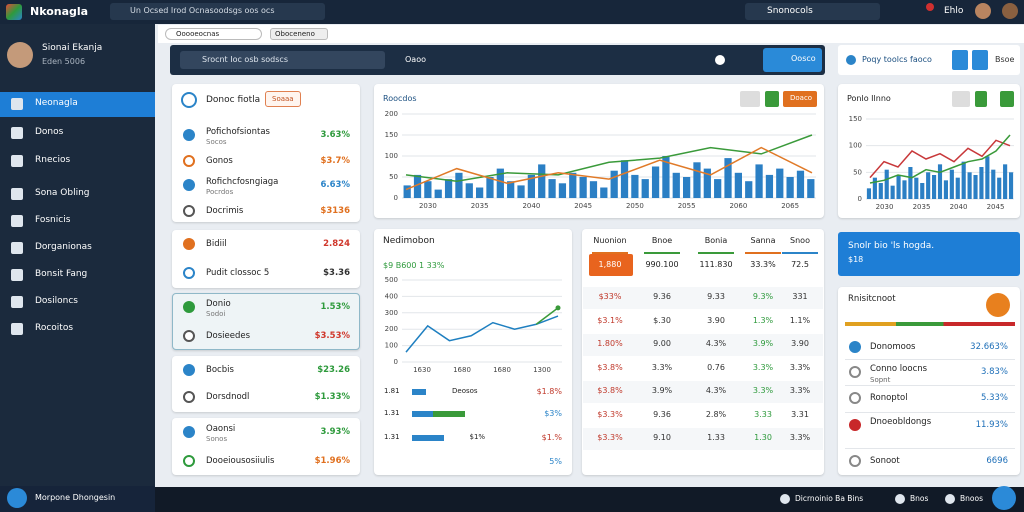  Describe the element at coordinates (17, 329) in the screenshot. I see `nav-icon` at that location.